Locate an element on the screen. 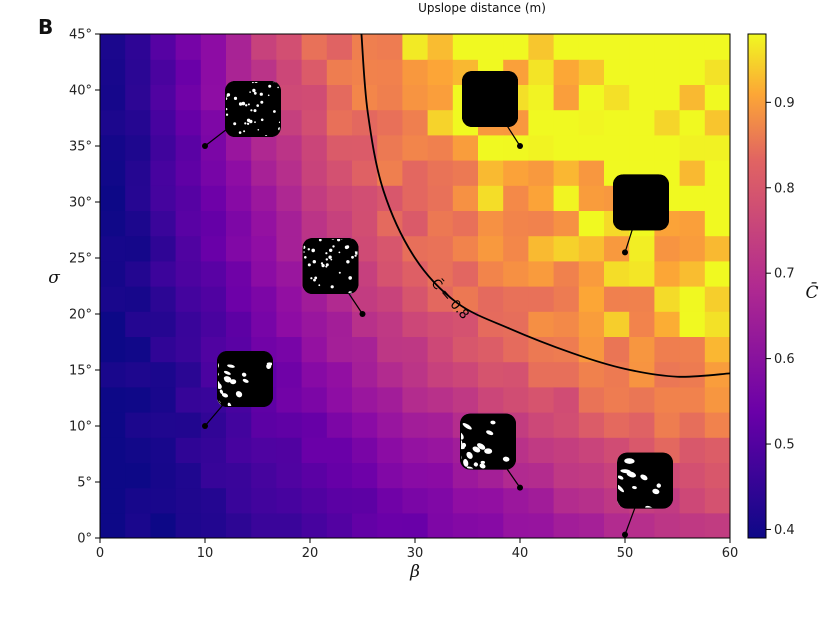  colorbar-tick-label: 0.4 is located at coordinates (784, 530).